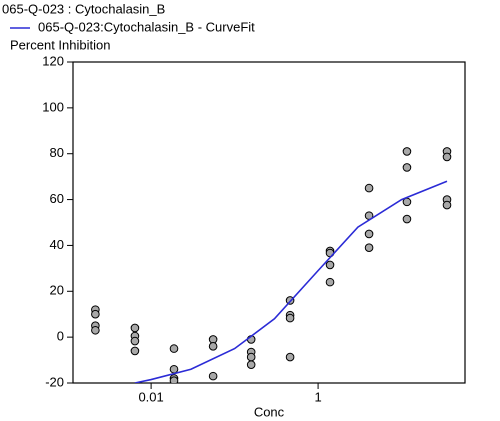 The height and width of the screenshot is (421, 500). What do you see at coordinates (60, 336) in the screenshot?
I see `y-tick-label: 0` at bounding box center [60, 336].